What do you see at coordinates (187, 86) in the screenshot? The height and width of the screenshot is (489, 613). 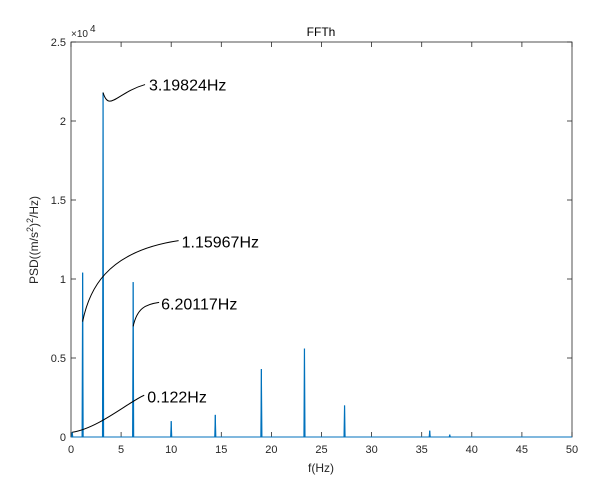 I see `annotation-label: 3.19824Hz` at bounding box center [187, 86].